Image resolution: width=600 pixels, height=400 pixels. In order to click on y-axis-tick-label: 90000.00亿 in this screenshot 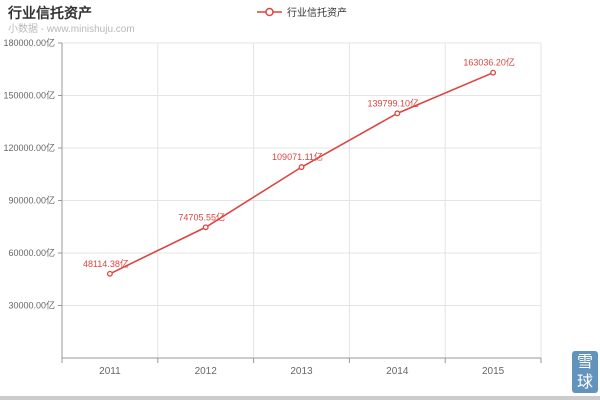, I will do `click(31, 200)`.